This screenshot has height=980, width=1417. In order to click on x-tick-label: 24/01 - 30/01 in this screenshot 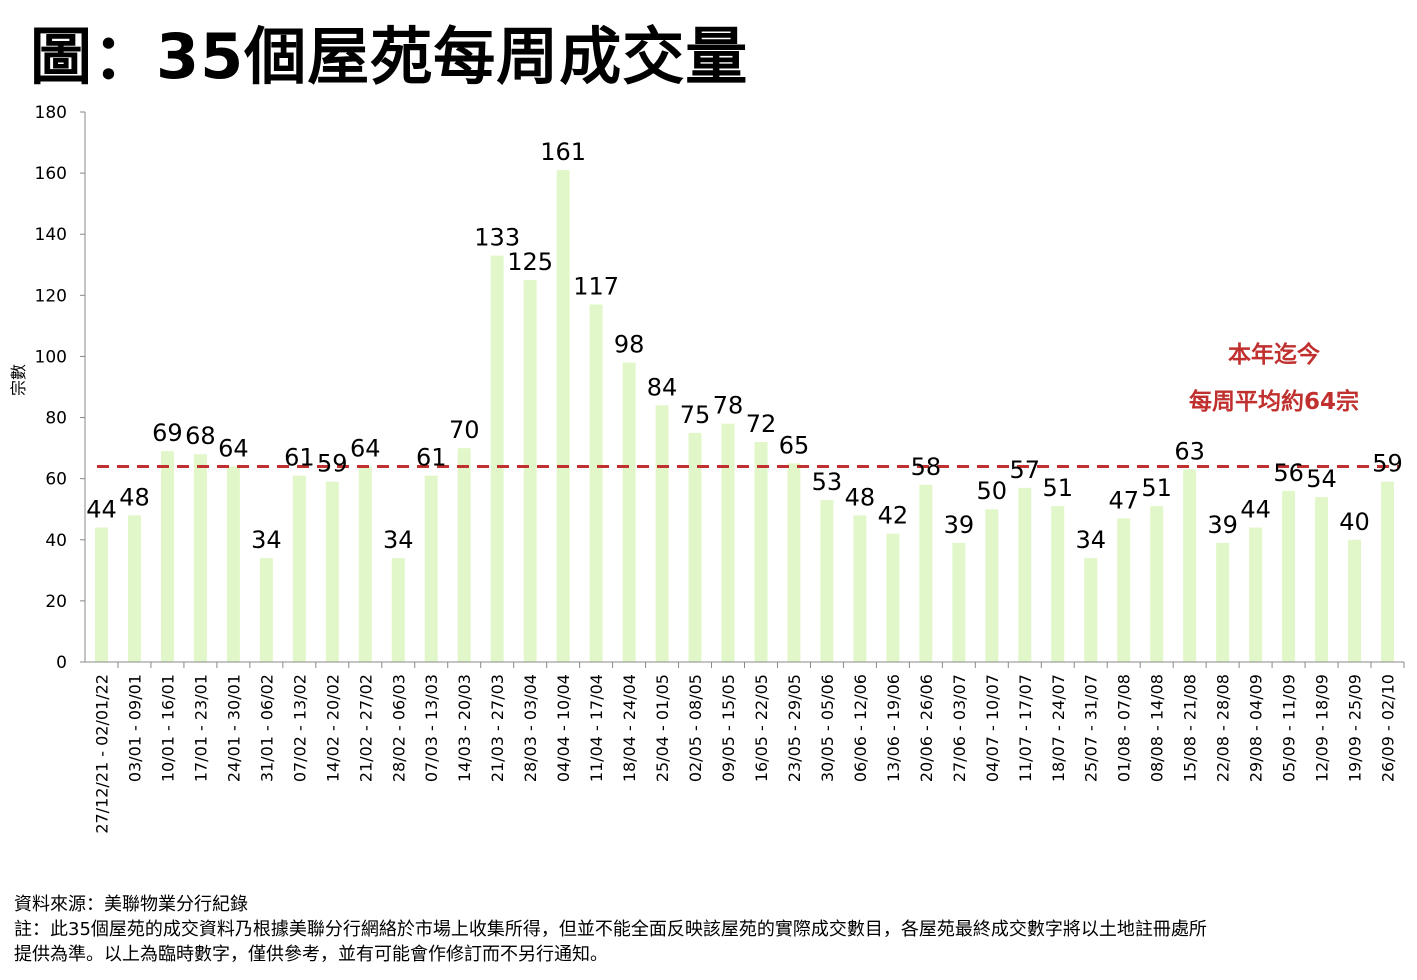, I will do `click(233, 728)`.